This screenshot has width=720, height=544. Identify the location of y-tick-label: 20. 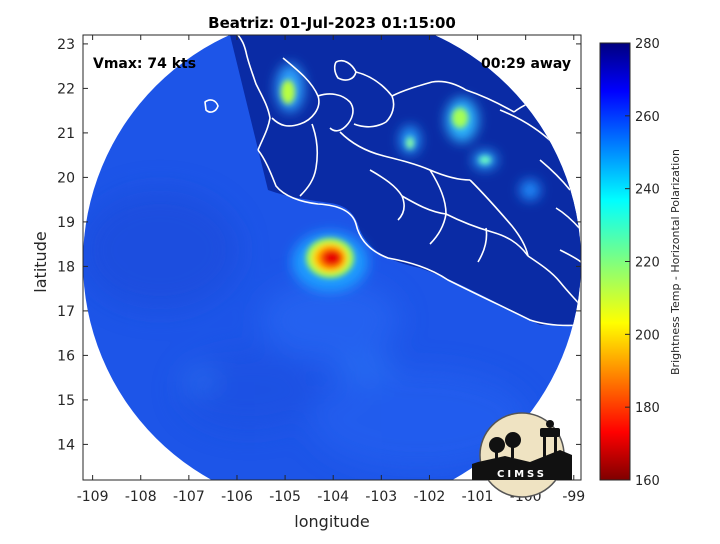
(66, 178).